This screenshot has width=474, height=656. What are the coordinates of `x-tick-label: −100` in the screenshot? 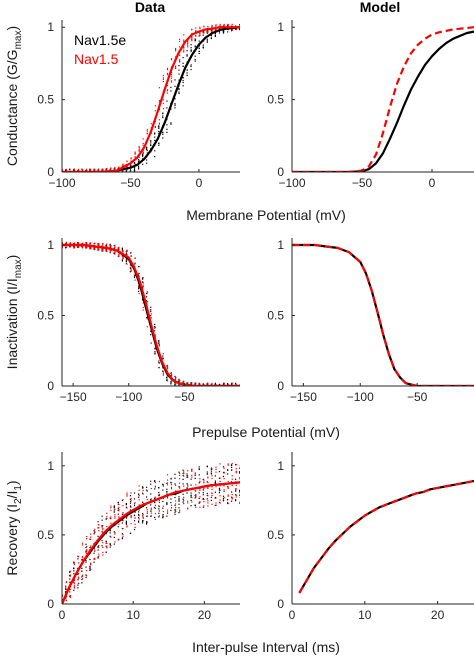 It's located at (360, 397).